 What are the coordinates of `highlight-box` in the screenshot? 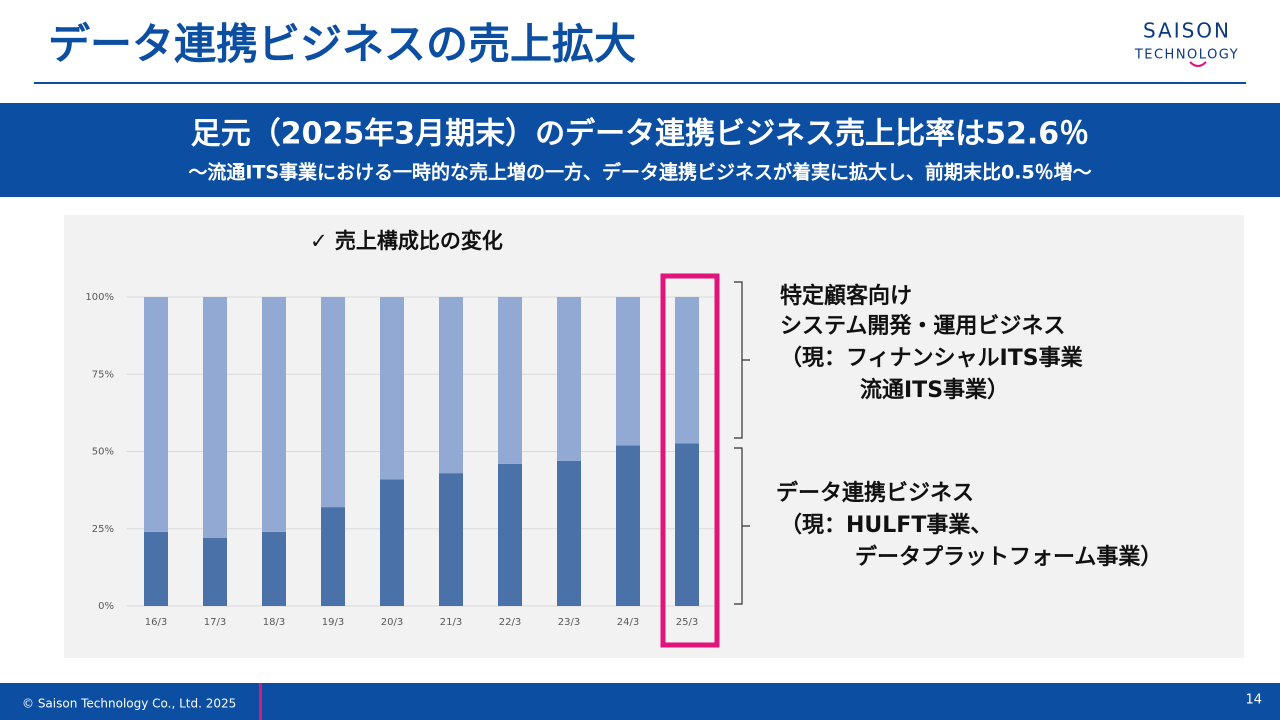 It's located at (690, 460).